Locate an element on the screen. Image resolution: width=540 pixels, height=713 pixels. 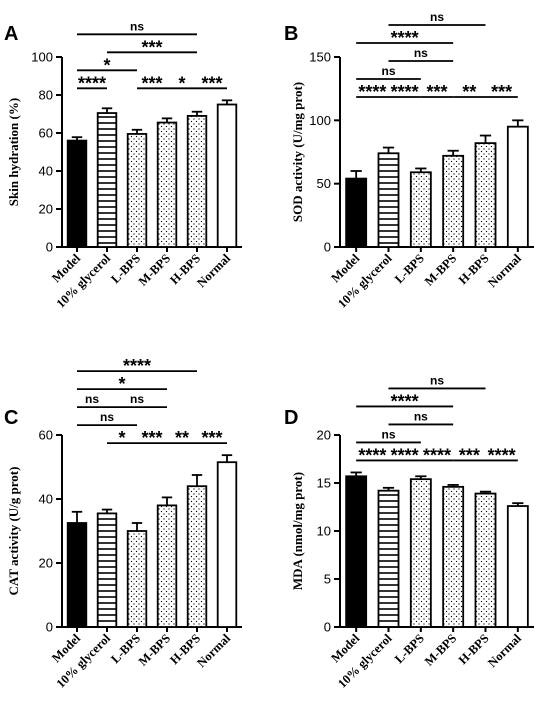
panel-letter: D is located at coordinates (291, 418).